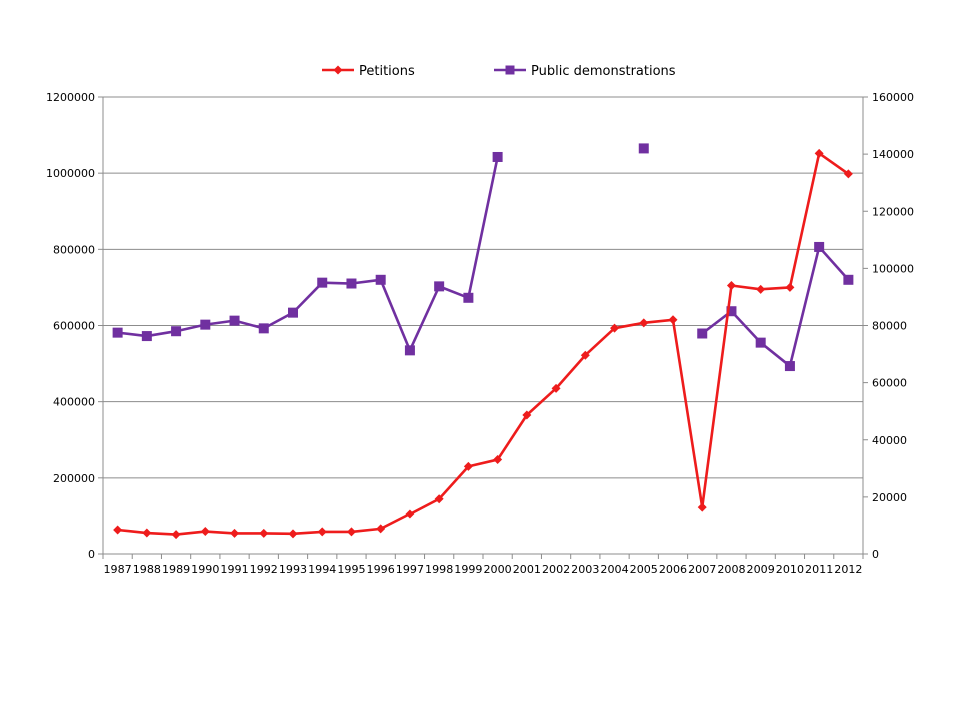 This screenshot has width=960, height=724. What do you see at coordinates (205, 569) in the screenshot?
I see `x-axis-tick-label: 1990` at bounding box center [205, 569].